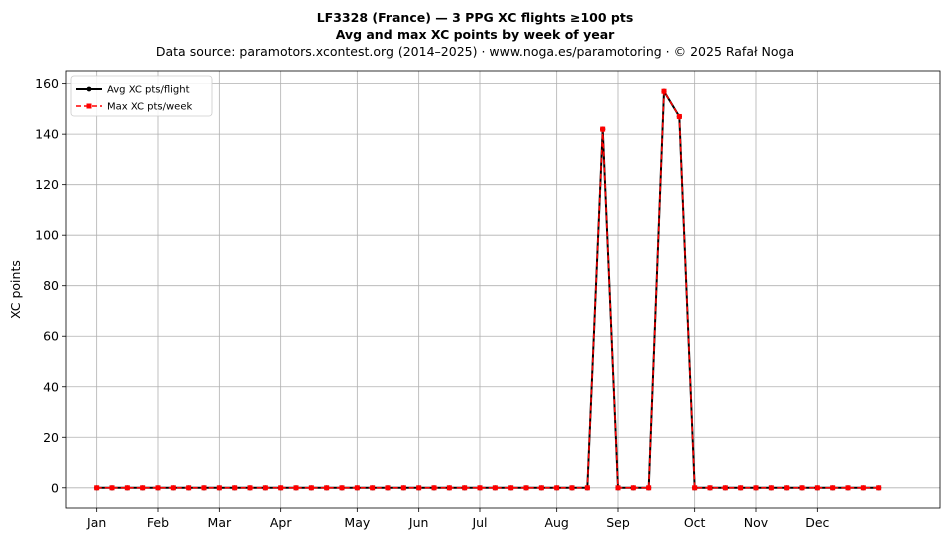  What do you see at coordinates (47, 134) in the screenshot?
I see `y-tick-label: 140` at bounding box center [47, 134].